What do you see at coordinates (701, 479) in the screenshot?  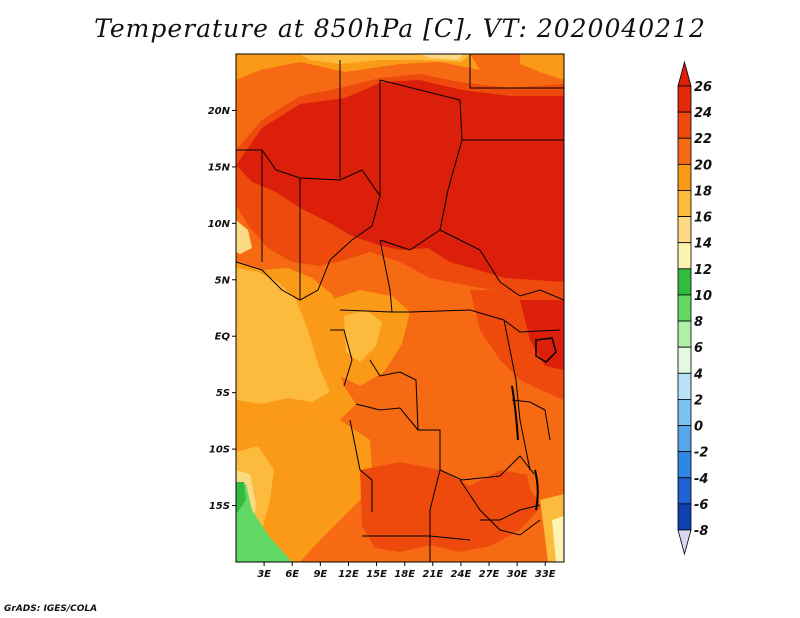 I see `colorbar-label: -4` at bounding box center [701, 479].